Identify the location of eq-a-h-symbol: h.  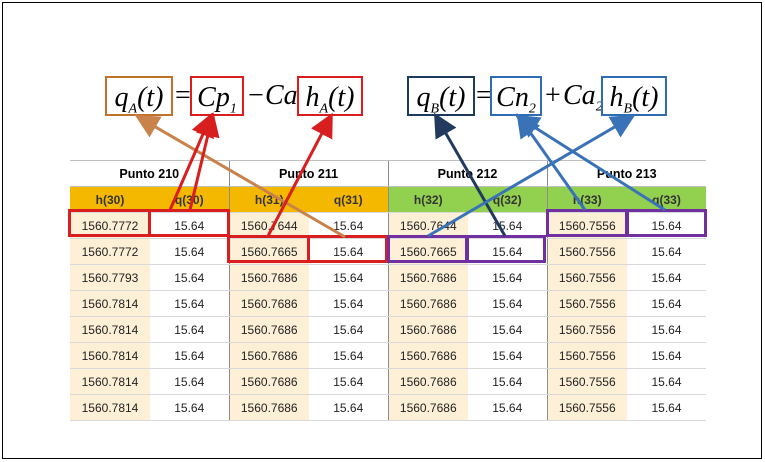
(312, 97).